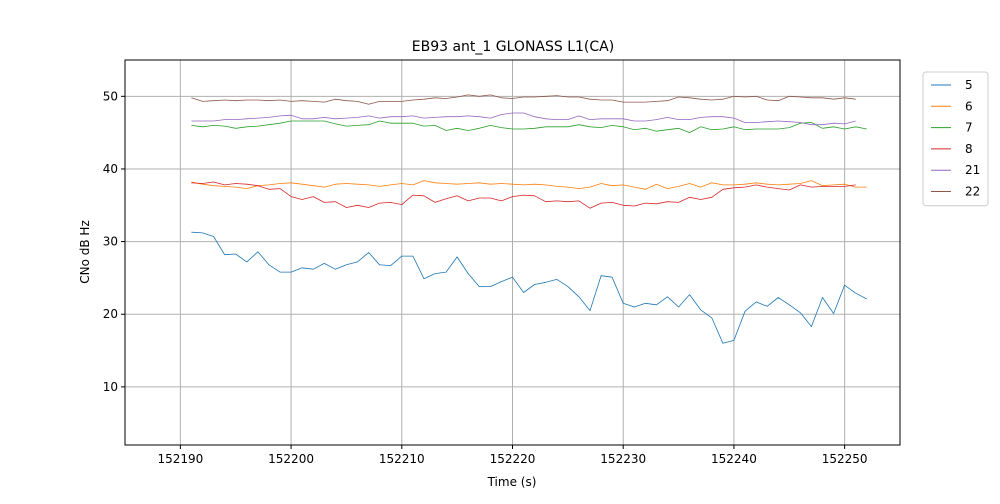 This screenshot has width=1000, height=504. What do you see at coordinates (110, 96) in the screenshot?
I see `y-tick-label: 50` at bounding box center [110, 96].